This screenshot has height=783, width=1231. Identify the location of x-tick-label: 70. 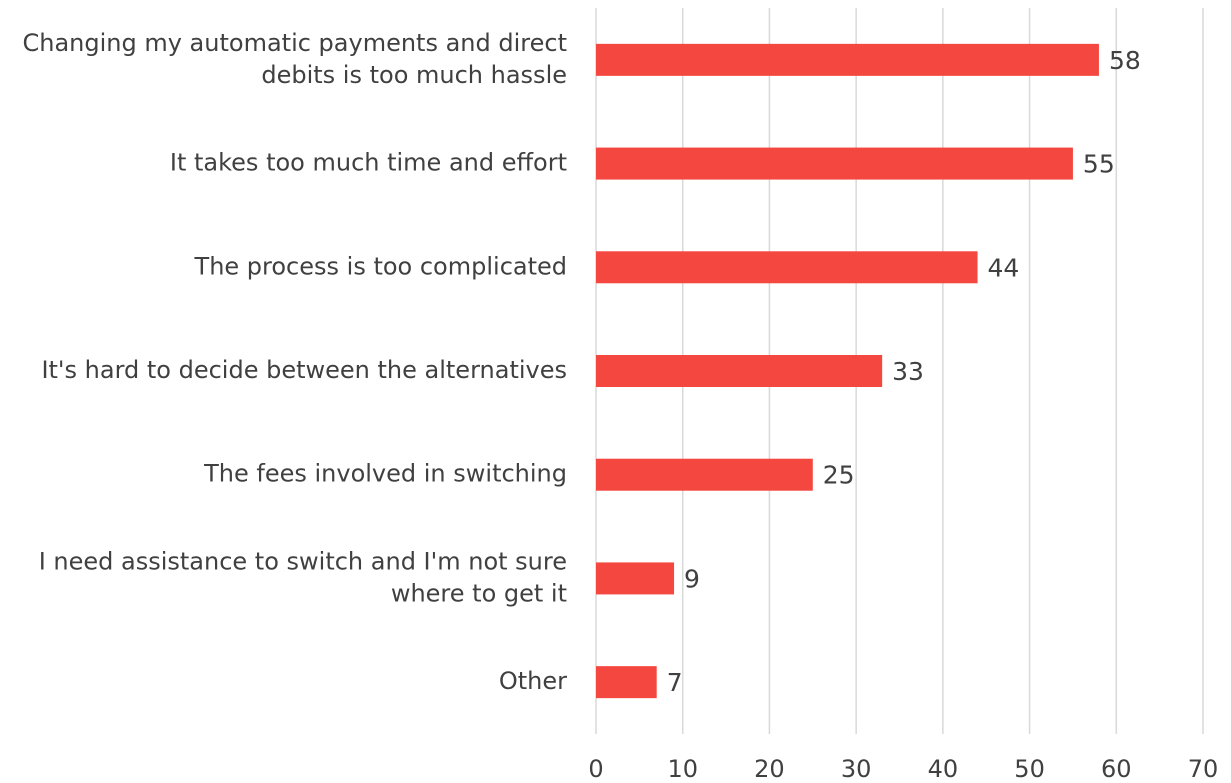
(1203, 769).